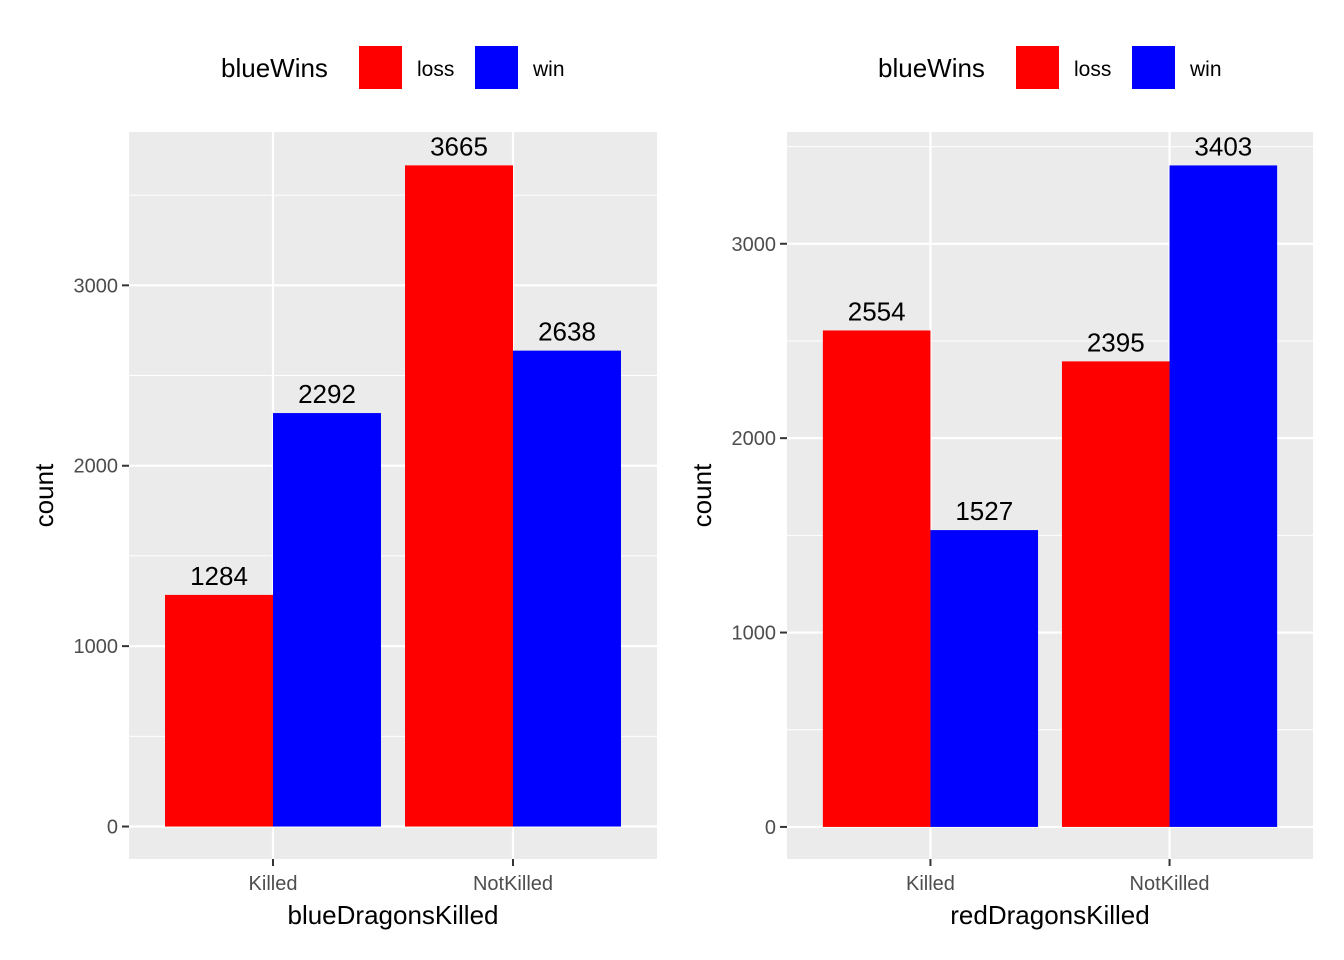 The width and height of the screenshot is (1344, 960). What do you see at coordinates (392, 915) in the screenshot?
I see `x-axis-title: blueDragonsKilled` at bounding box center [392, 915].